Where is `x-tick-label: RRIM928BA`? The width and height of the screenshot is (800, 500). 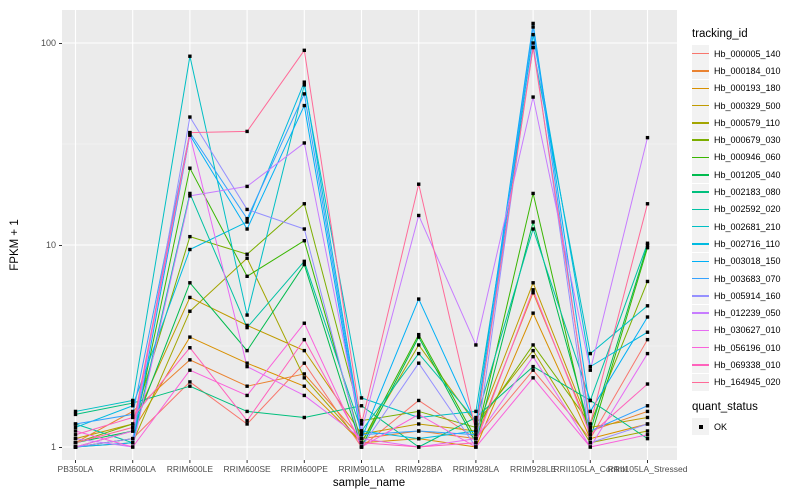
x-tick-label: RRIM928BA is located at coordinates (419, 469).